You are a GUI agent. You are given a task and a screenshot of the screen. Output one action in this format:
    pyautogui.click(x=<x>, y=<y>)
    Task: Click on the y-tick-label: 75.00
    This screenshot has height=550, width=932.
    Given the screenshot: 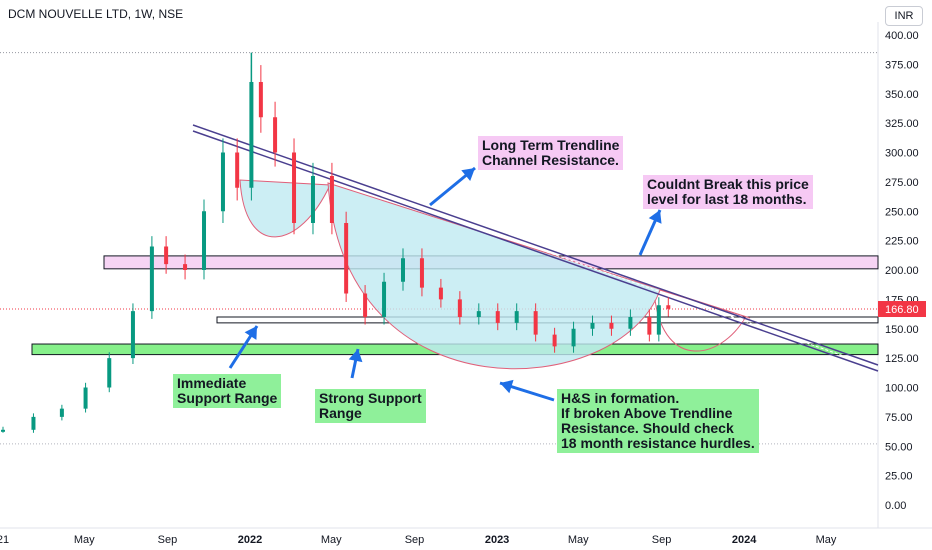 What is the action you would take?
    pyautogui.click(x=899, y=418)
    